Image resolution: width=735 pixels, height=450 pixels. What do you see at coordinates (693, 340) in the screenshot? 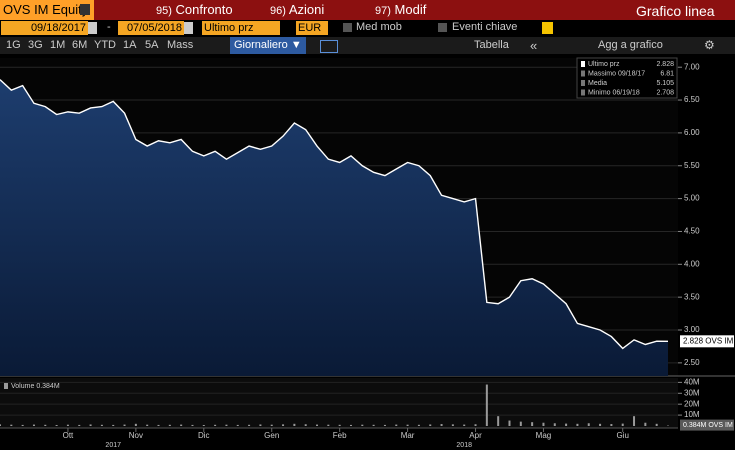
I see `last-price-value: 2.828` at bounding box center [693, 340].